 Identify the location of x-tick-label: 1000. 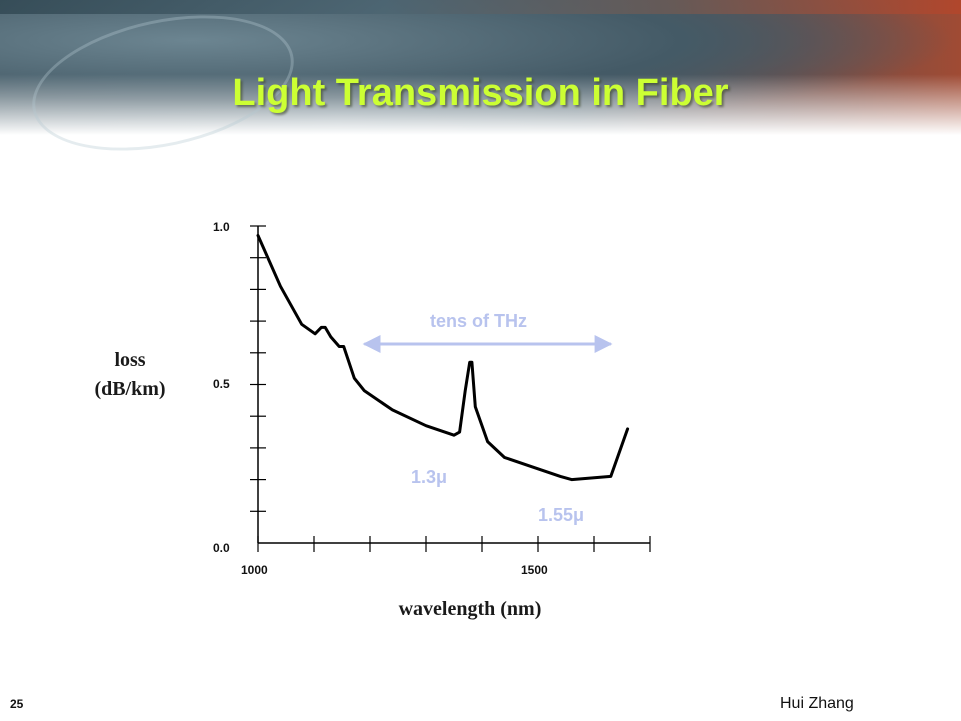
(254, 570).